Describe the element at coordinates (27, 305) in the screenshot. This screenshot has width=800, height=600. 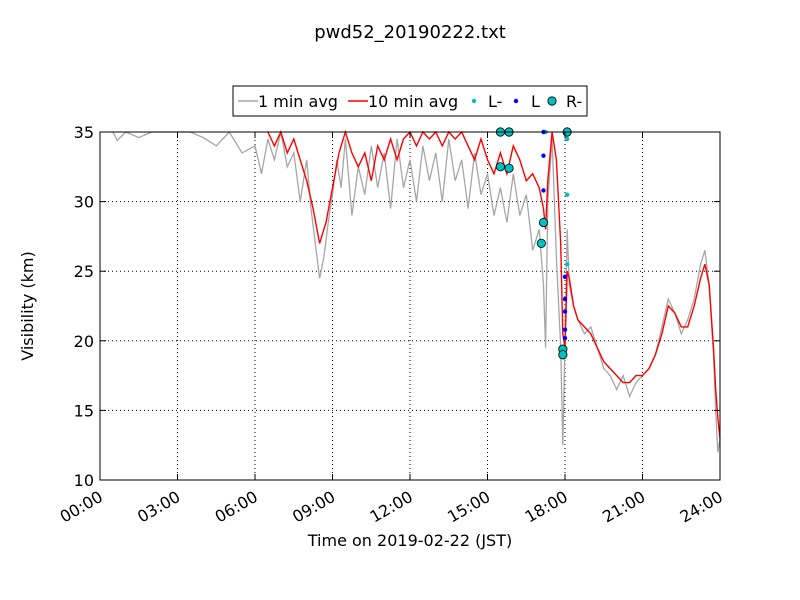
I see `y-axis-label: Visibility (km)` at that location.